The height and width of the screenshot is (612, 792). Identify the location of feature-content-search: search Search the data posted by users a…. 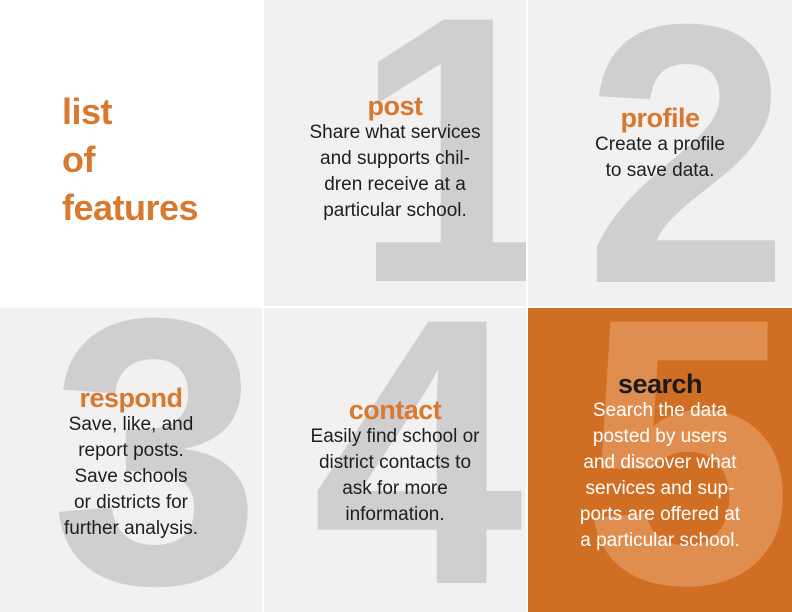
(660, 462).